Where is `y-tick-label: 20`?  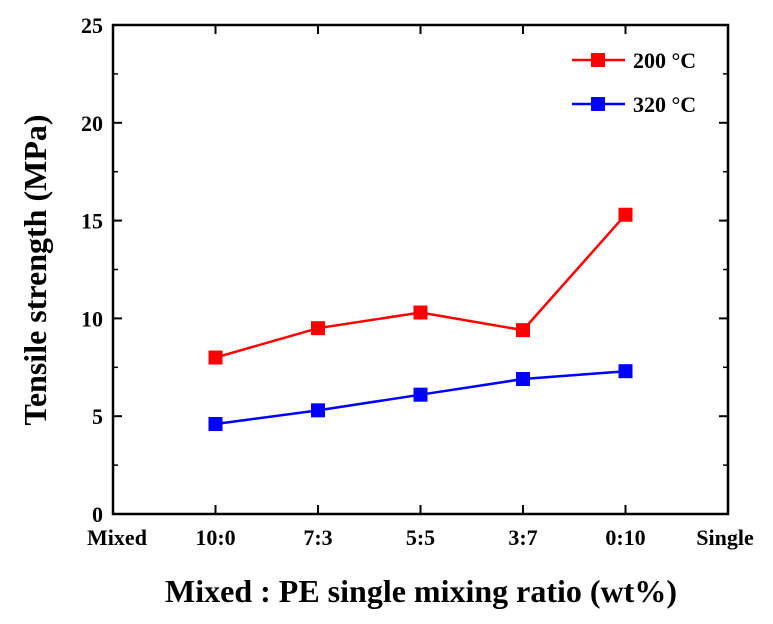
y-tick-label: 20 is located at coordinates (92, 123).